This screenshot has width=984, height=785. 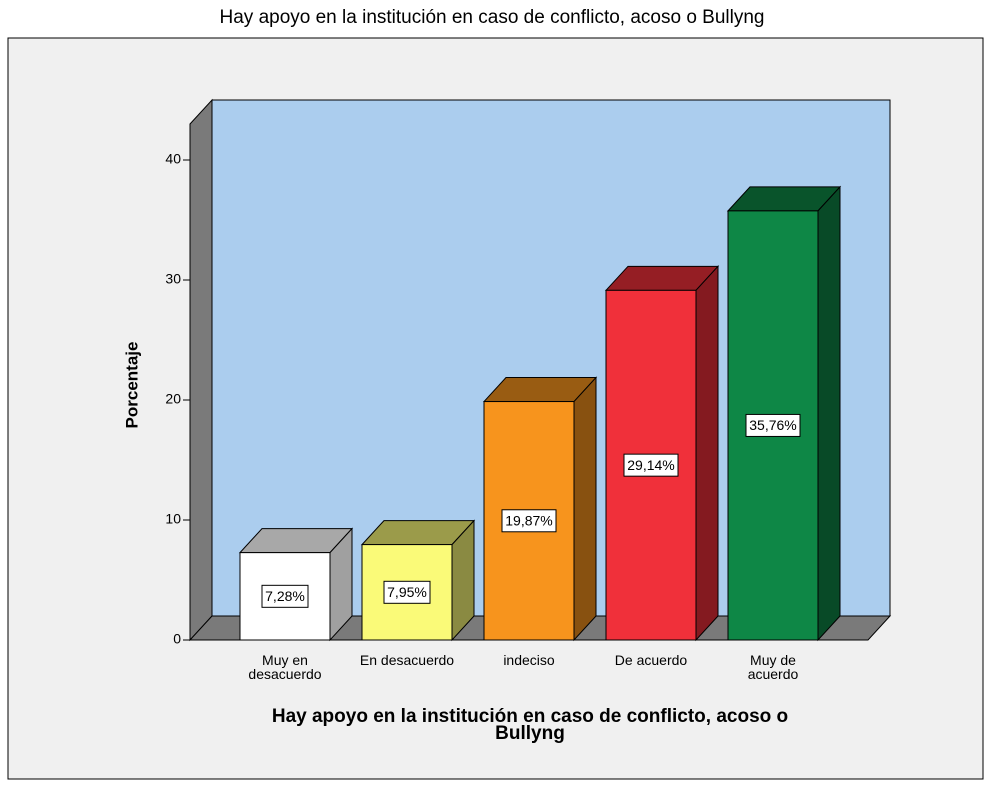 I want to click on x-tick-label-box: Muy de acuerdo, so click(x=773, y=667).